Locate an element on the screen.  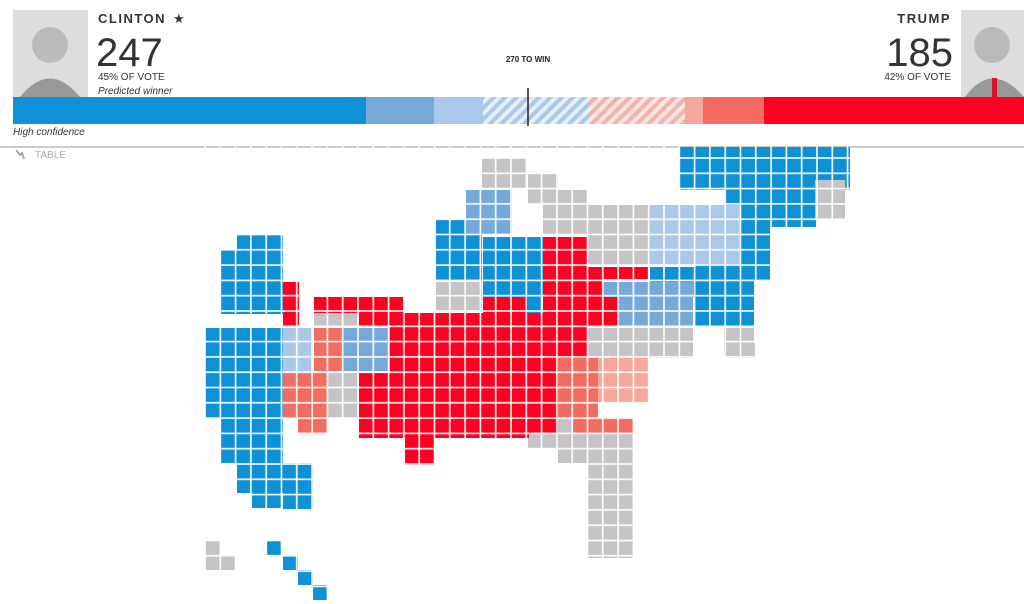
clinton-name: CLINTON is located at coordinates (132, 18).